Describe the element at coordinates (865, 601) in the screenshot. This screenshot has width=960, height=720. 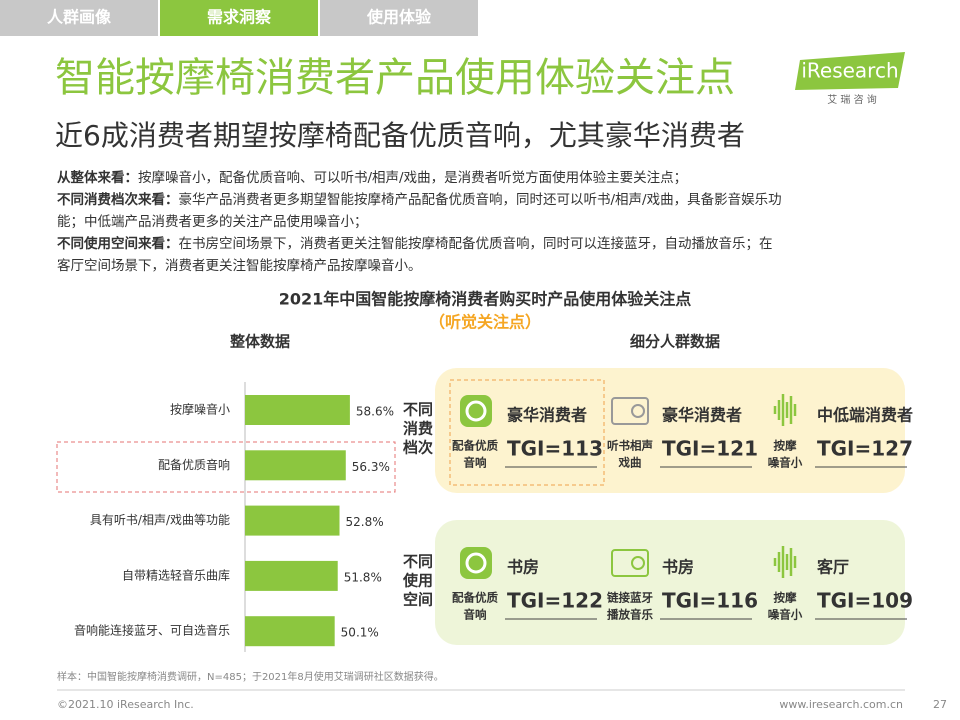
I see `tgi: TGI=109` at that location.